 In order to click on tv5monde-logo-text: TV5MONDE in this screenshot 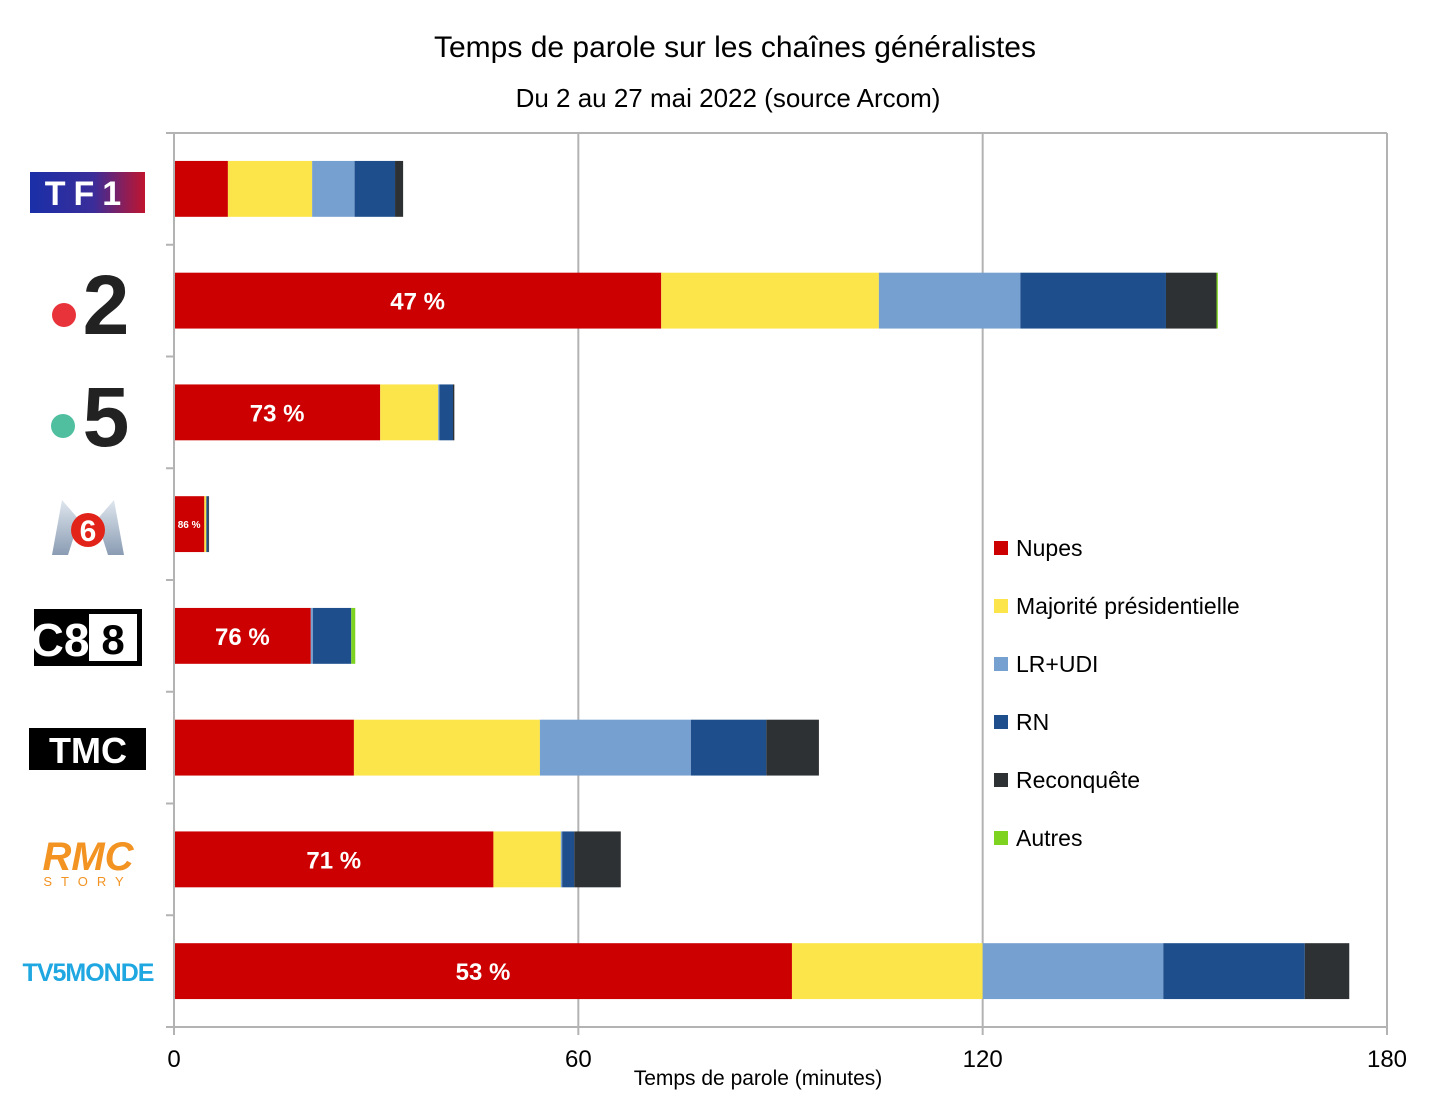, I will do `click(88, 973)`.